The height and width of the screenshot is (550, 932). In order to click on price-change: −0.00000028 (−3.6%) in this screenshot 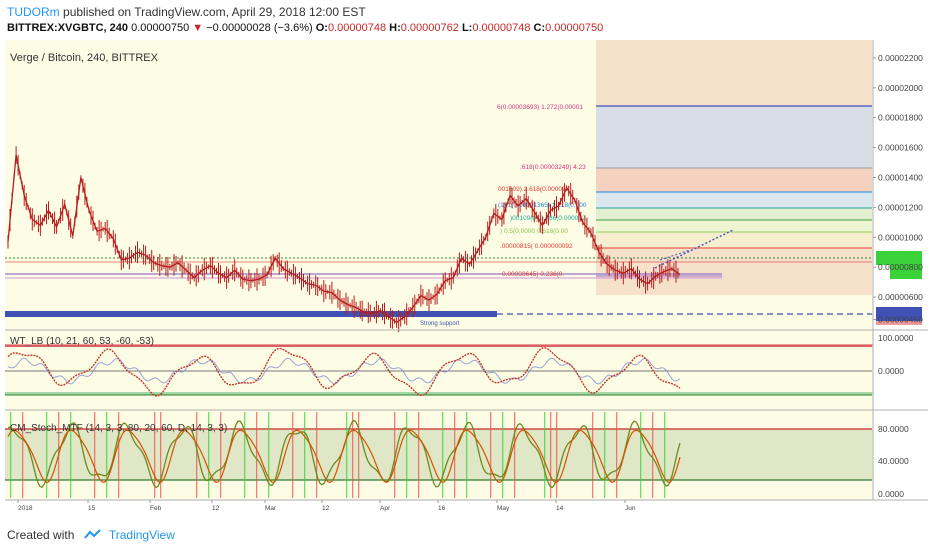, I will do `click(259, 28)`.